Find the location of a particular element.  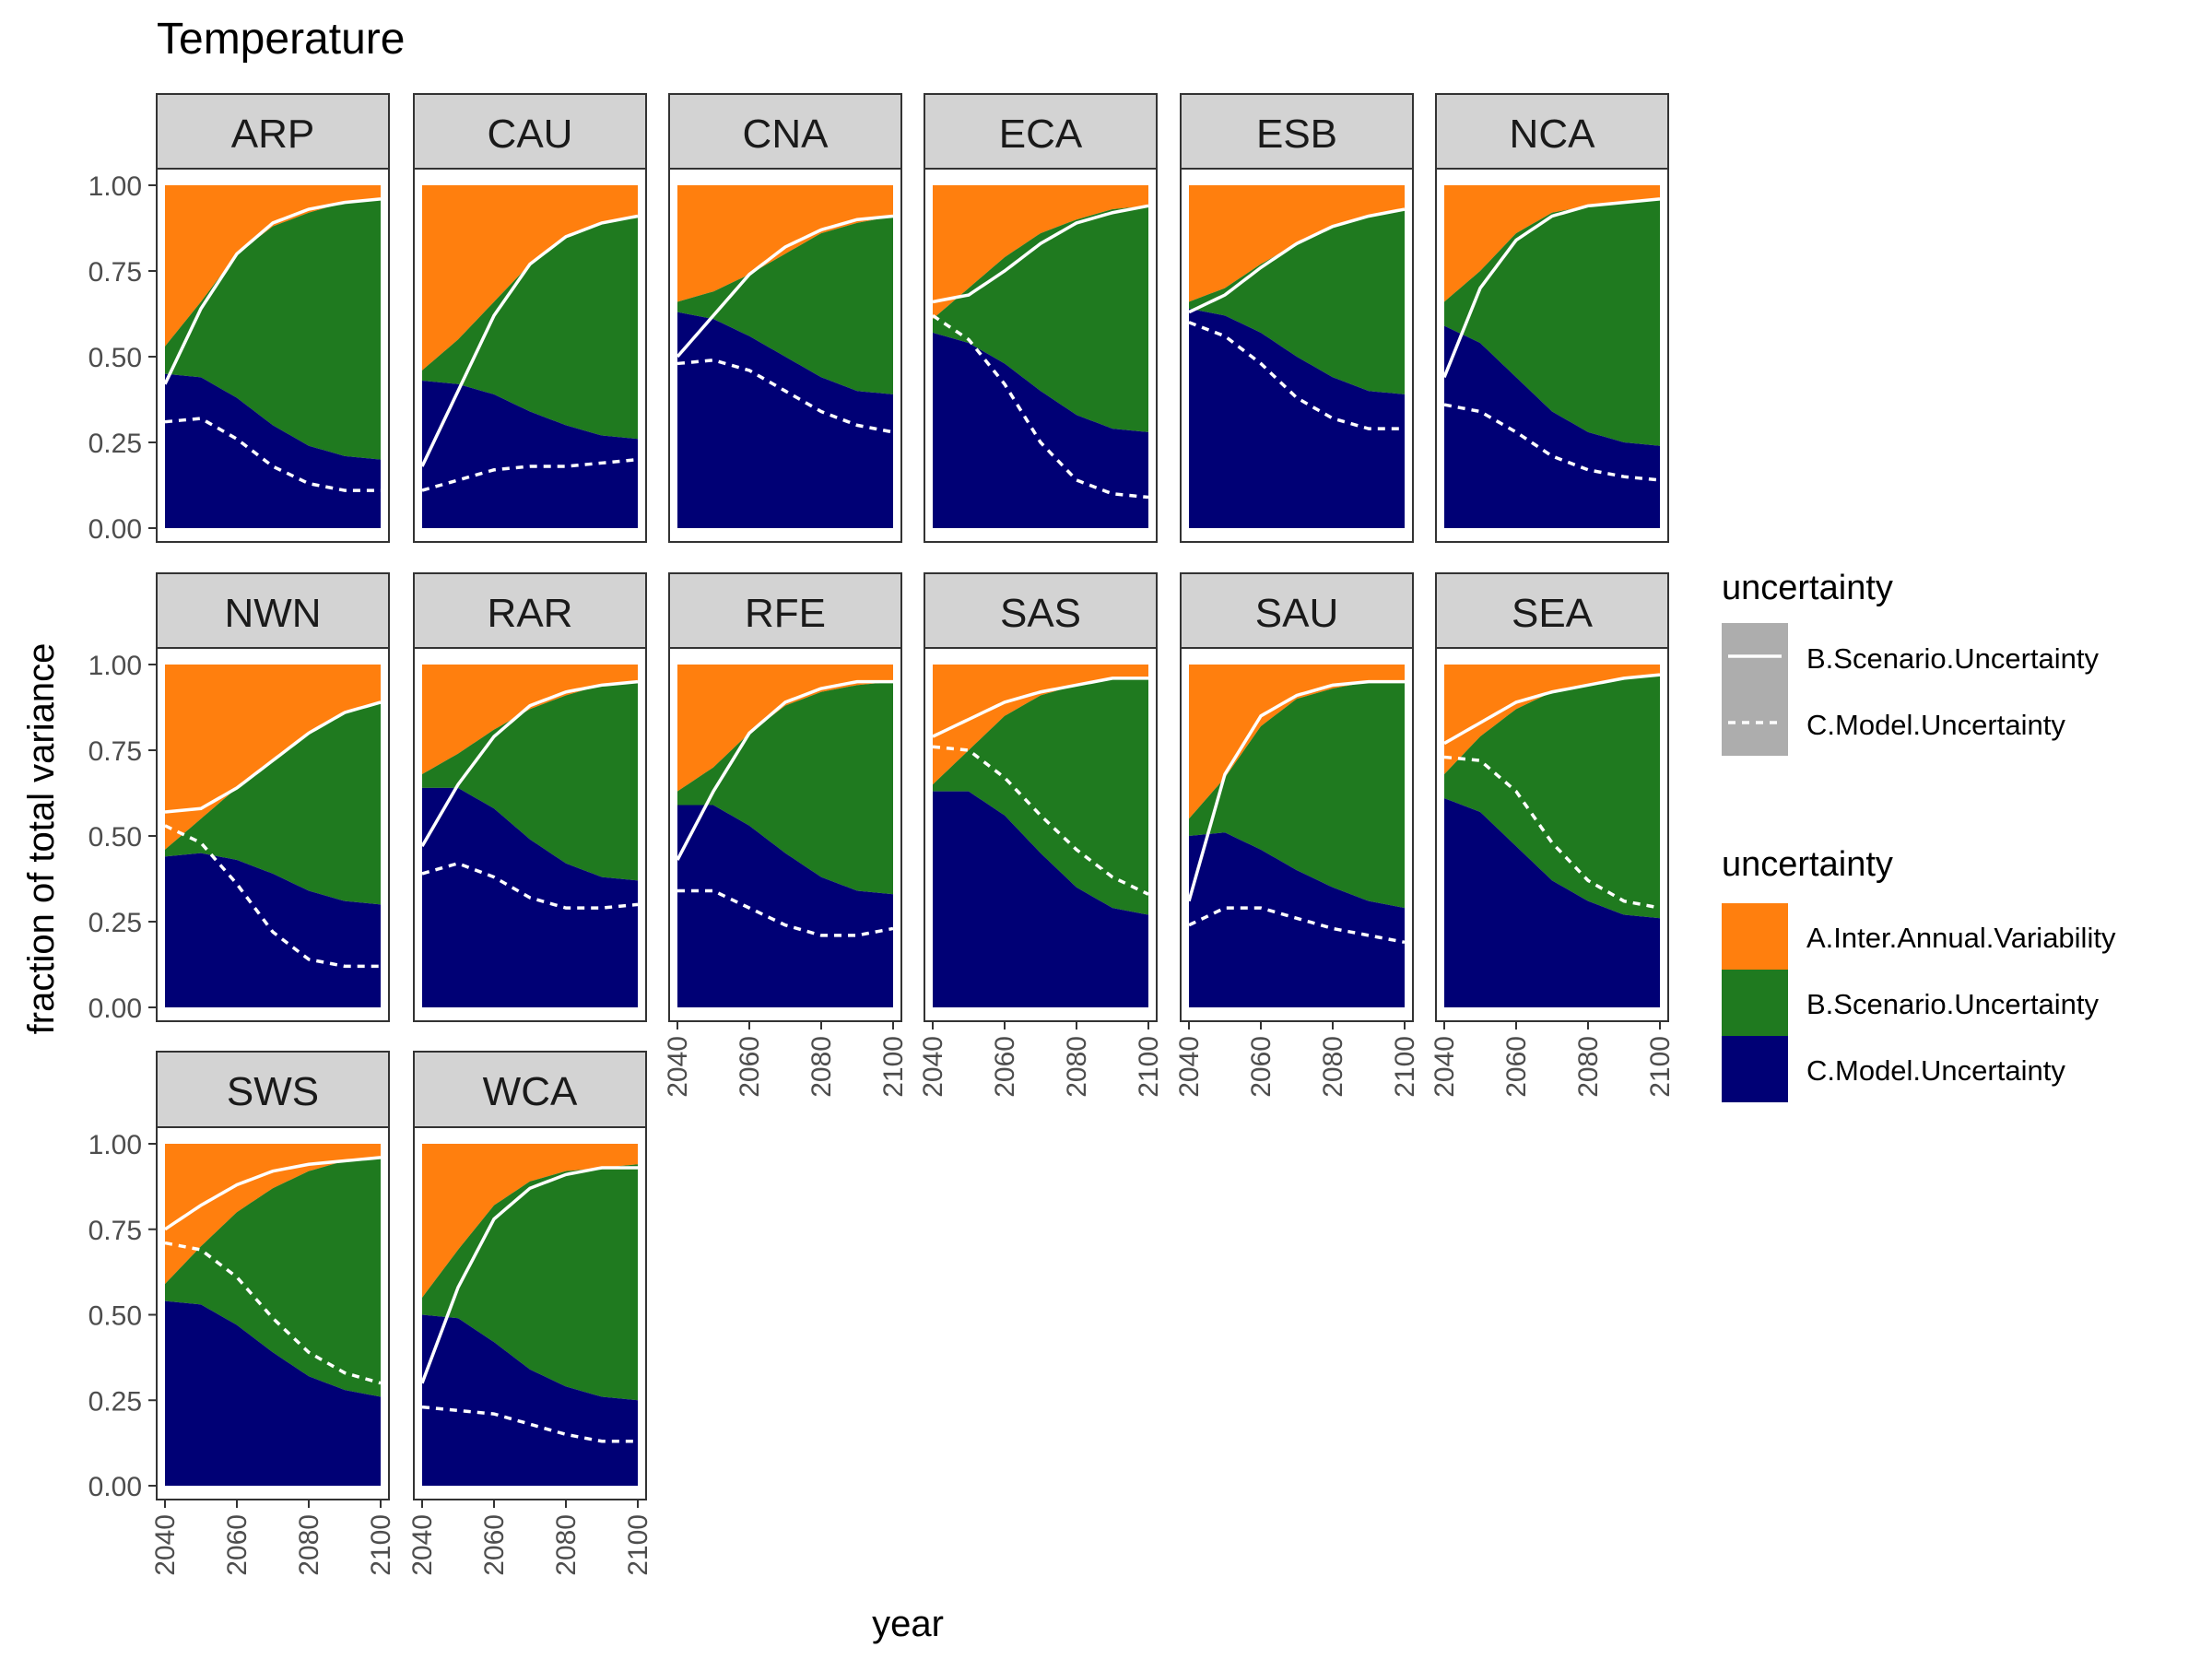

panel-sea: SEA 2040 2060 2080 2100 is located at coordinates (1553, 835).